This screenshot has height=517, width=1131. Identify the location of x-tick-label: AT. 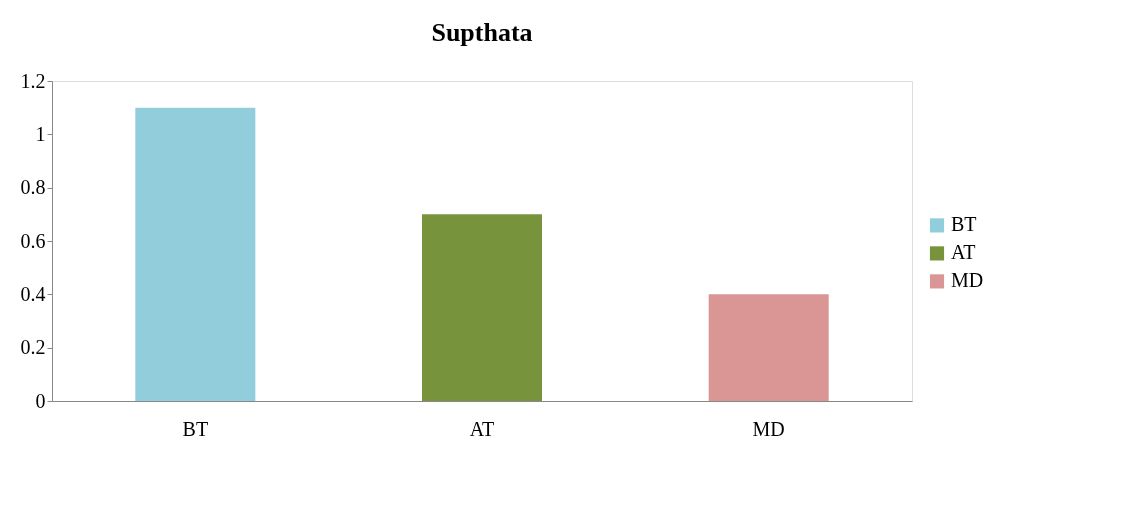
(482, 428).